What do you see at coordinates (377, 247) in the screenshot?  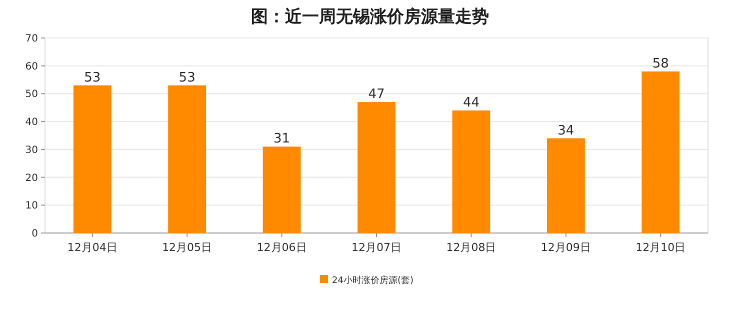 I see `x-tick-label: 12月07日` at bounding box center [377, 247].